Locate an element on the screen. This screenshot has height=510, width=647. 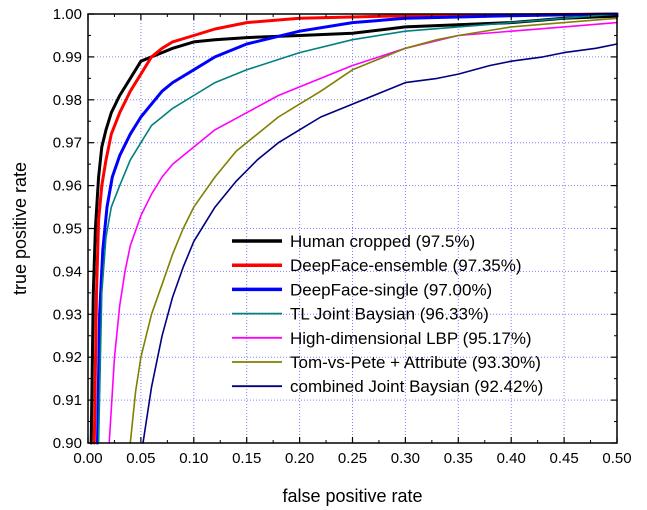
y-tick-label: 1.00 is located at coordinates (67, 14).